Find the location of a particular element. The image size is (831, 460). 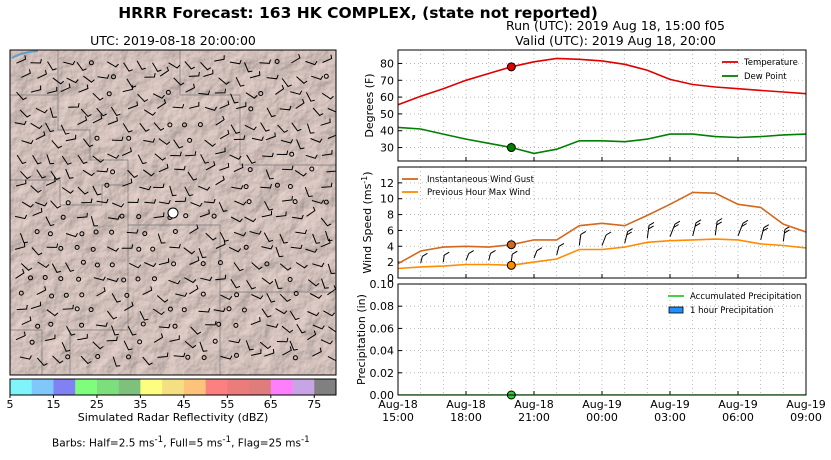

lake-shoreline is located at coordinates (25, 54).